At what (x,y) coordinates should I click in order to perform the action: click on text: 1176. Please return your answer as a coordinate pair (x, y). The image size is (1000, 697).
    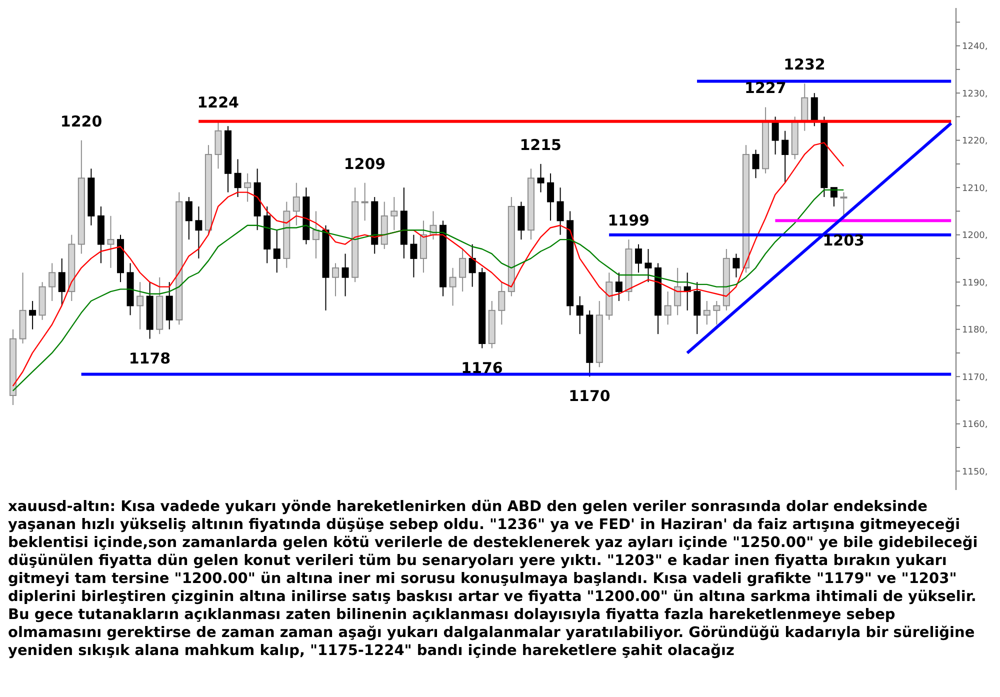
    Looking at the image, I should click on (482, 367).